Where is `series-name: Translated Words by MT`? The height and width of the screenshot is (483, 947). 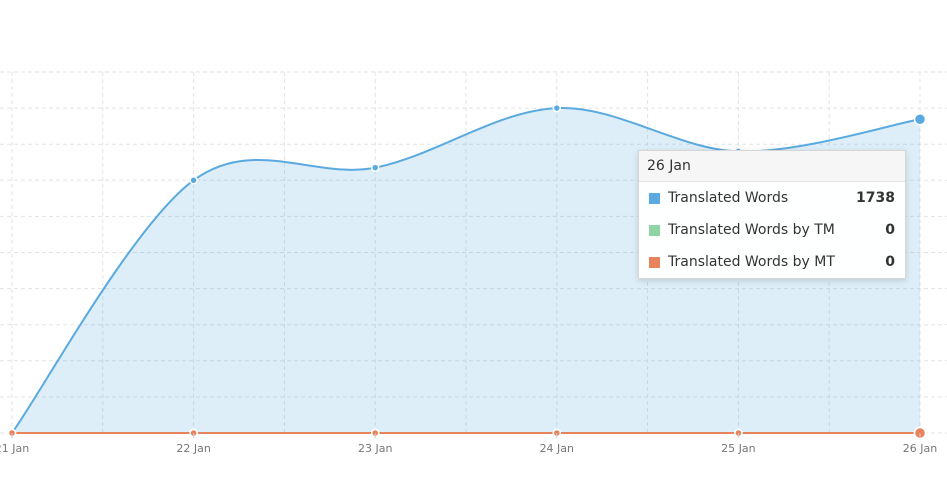 series-name: Translated Words by MT is located at coordinates (751, 262).